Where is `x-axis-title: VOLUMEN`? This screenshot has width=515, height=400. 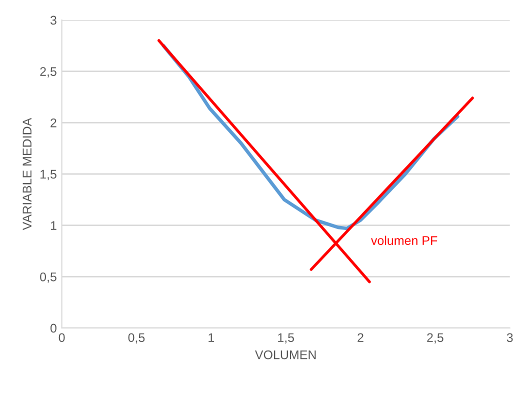
x-axis-title: VOLUMEN is located at coordinates (285, 355).